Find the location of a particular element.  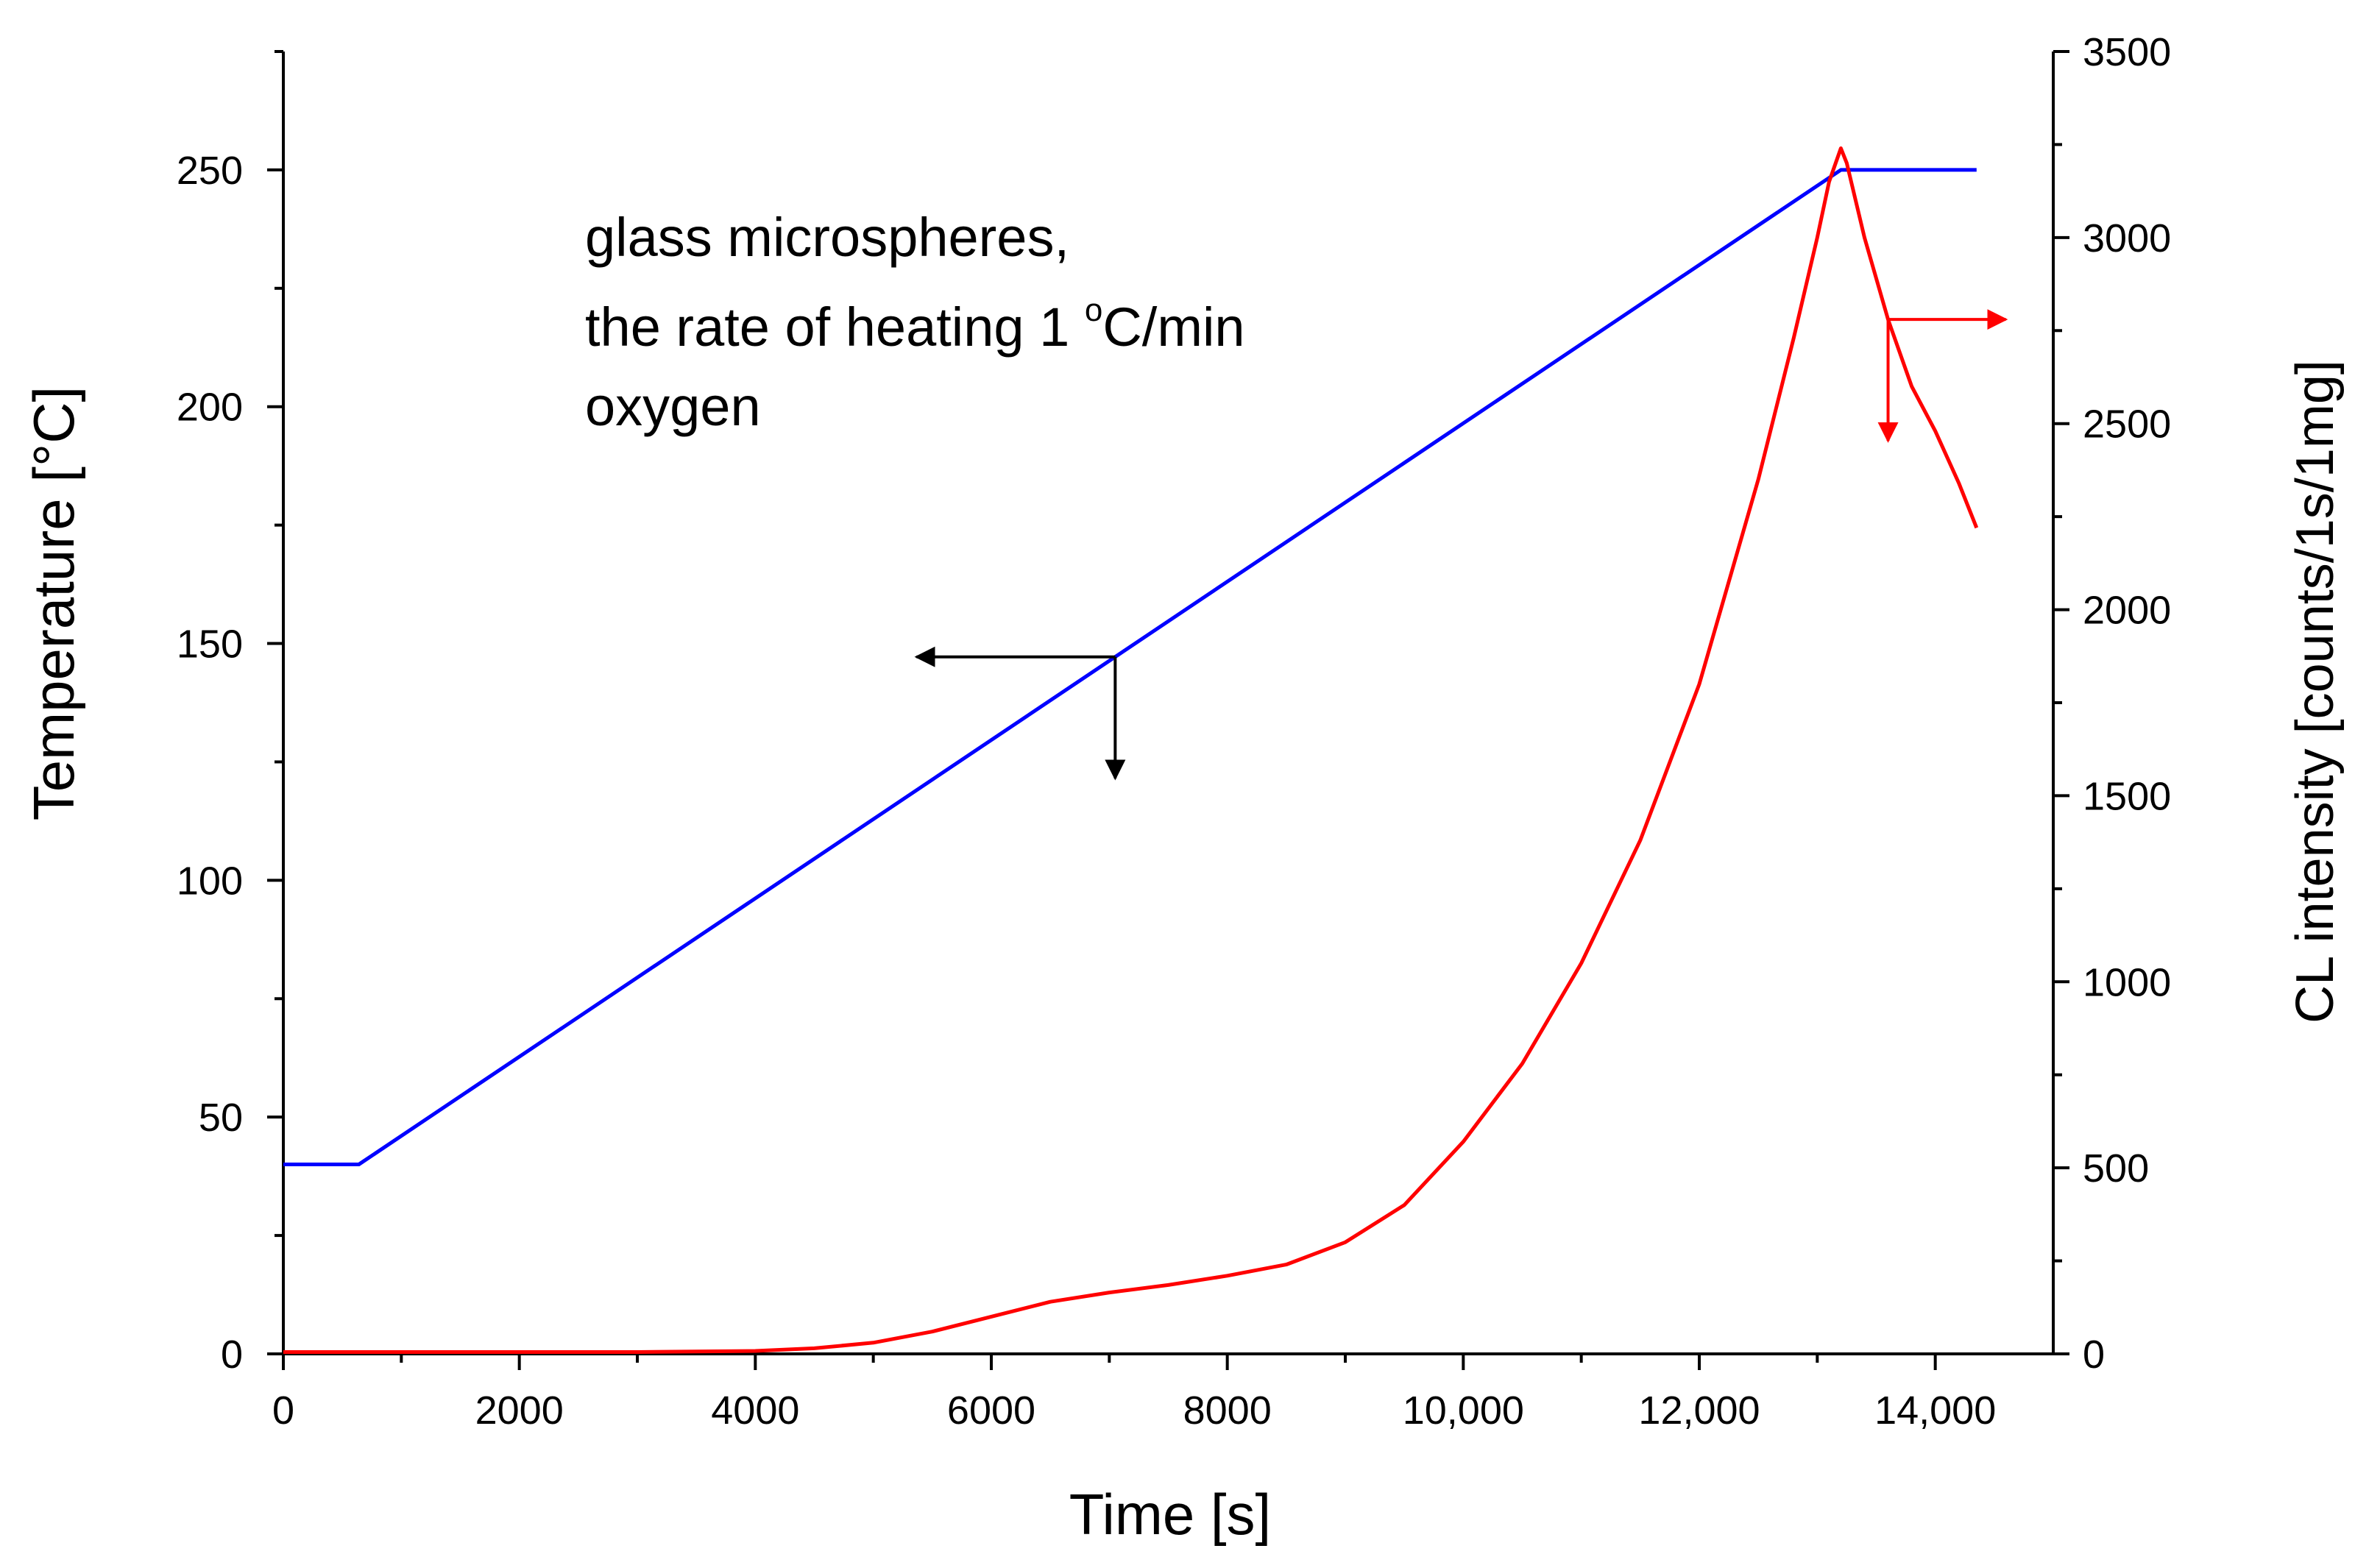

right-axis-ticks: 0 500 1000 1500 2000 2500 3000 3500 is located at coordinates (2112, 703).